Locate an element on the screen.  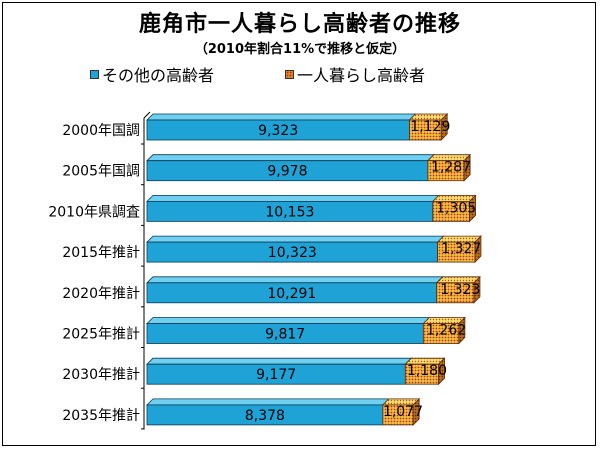
legend: その他の高齢者 一人暮らし高齢者 is located at coordinates (340, 74).